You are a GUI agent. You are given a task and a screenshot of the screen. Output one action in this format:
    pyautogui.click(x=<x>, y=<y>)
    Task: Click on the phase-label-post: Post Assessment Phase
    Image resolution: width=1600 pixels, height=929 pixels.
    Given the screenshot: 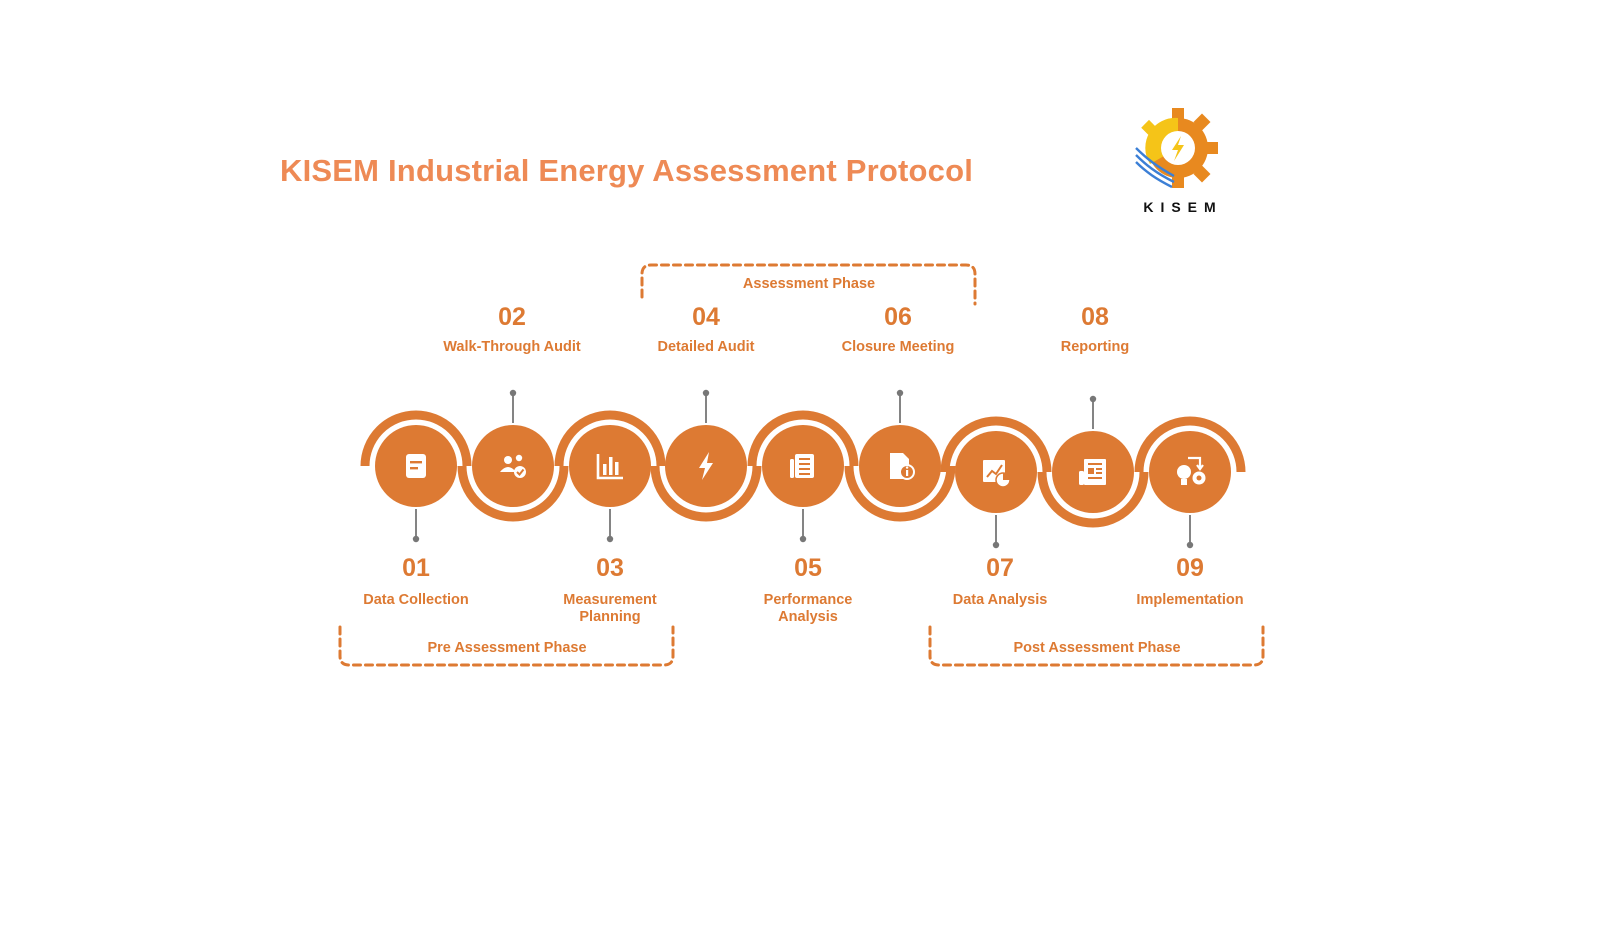 What is the action you would take?
    pyautogui.click(x=1097, y=648)
    